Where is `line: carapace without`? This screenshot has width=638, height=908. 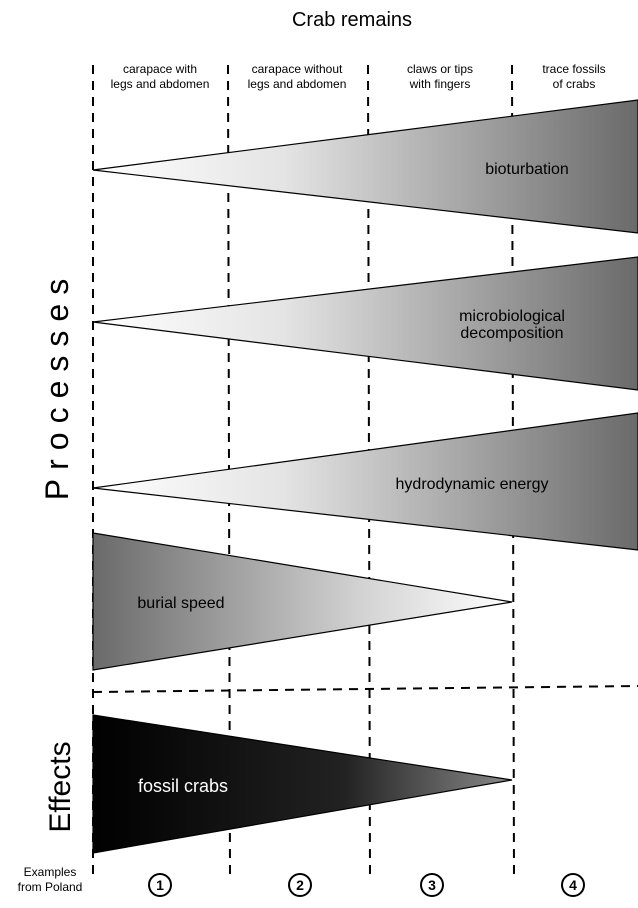
line: carapace without is located at coordinates (297, 69).